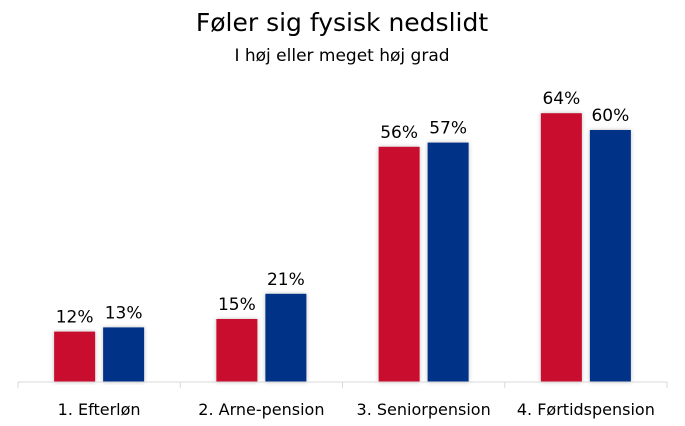 The height and width of the screenshot is (426, 685). Describe the element at coordinates (286, 280) in the screenshot. I see `data-label-2-2: 21%` at that location.